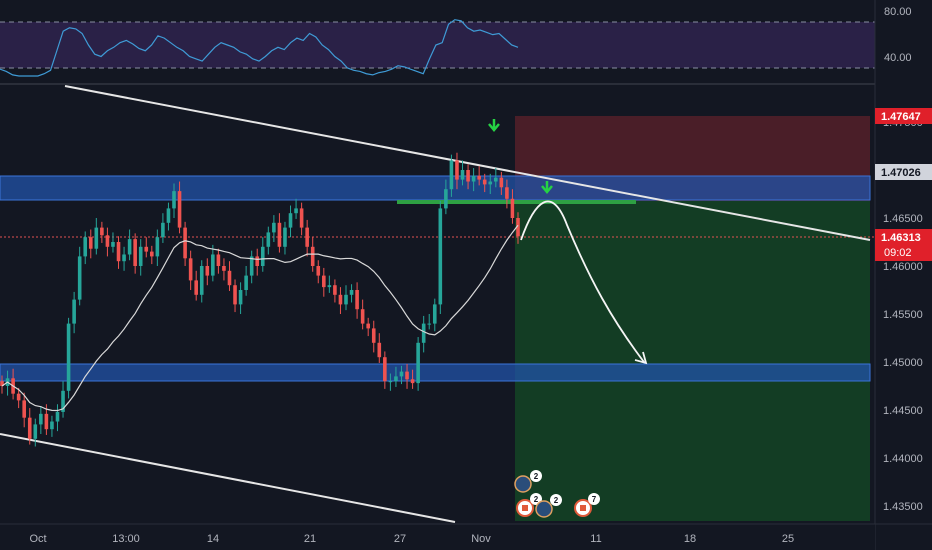 Image resolution: width=932 pixels, height=550 pixels. I want to click on x-tick-label: 11, so click(595, 539).